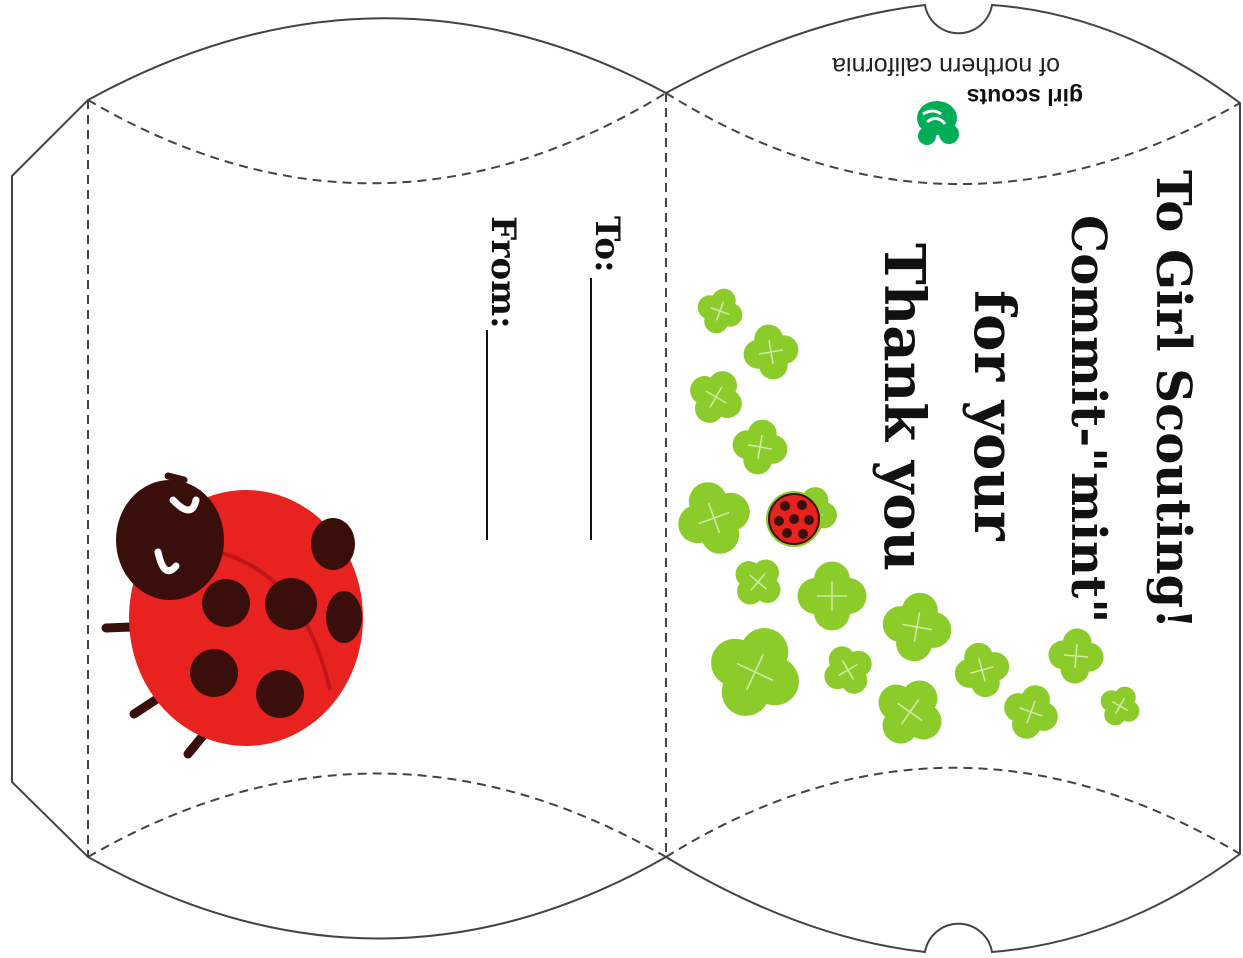 The image size is (1243, 958). Describe the element at coordinates (1173, 400) in the screenshot. I see `headline-line-4: To Girl Scouting!` at that location.